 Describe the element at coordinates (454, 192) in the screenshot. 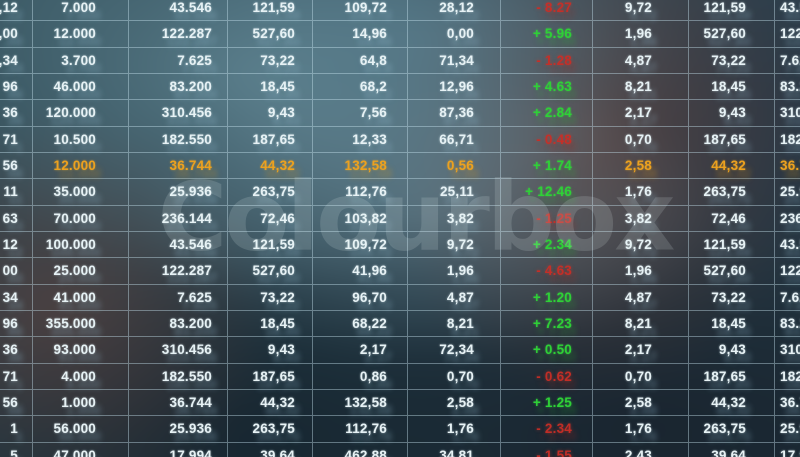

I see `cell-row8-col6: 25,11` at that location.